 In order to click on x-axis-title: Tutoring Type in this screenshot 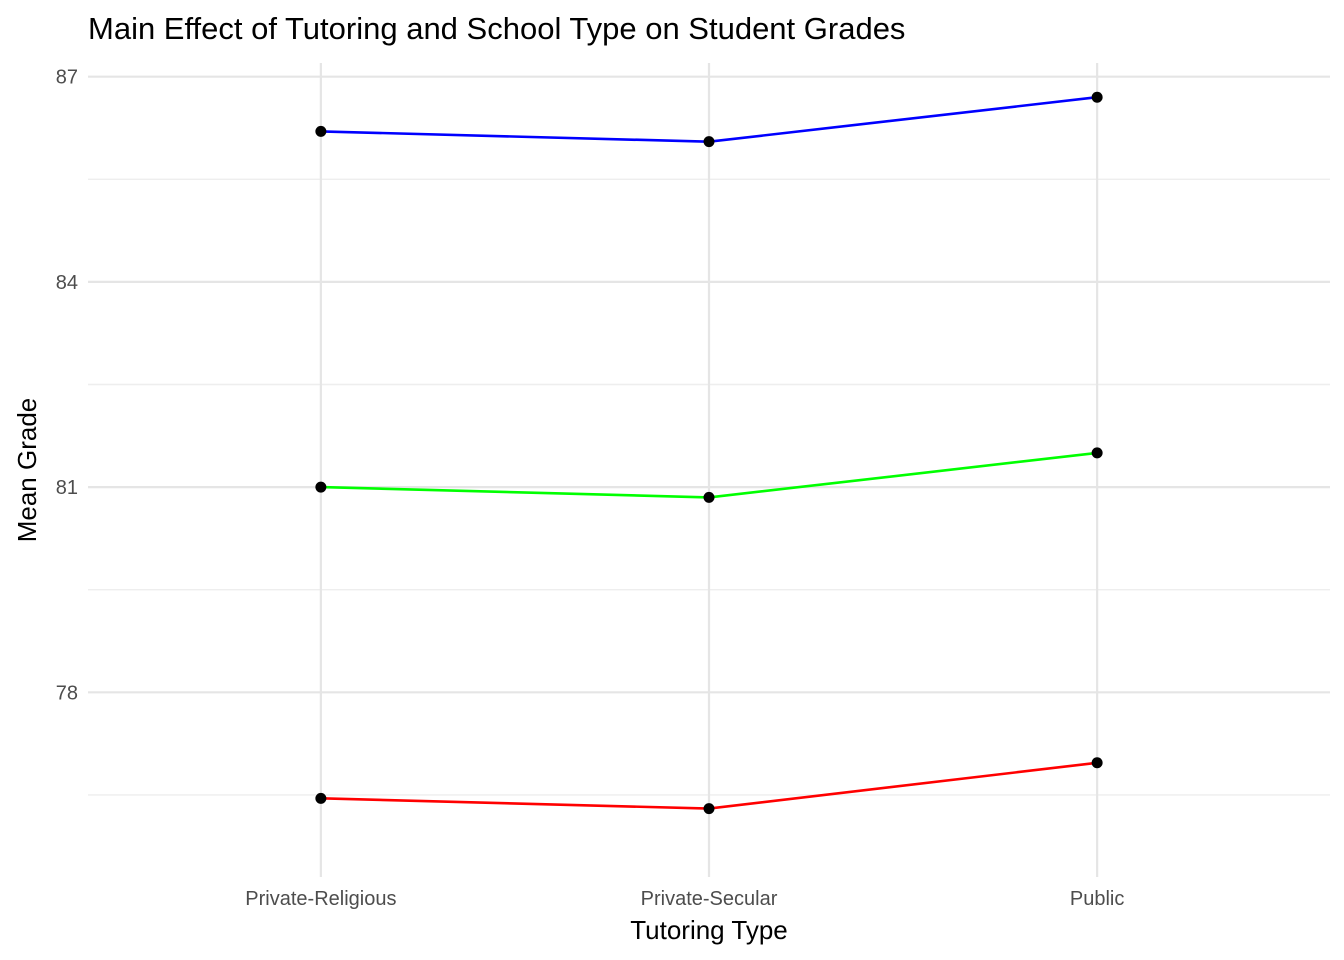, I will do `click(709, 930)`.